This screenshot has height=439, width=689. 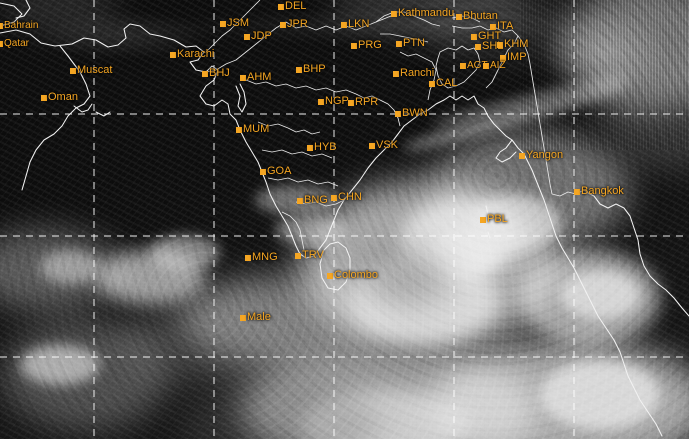 I want to click on coastline-arabia, so click(x=80, y=24).